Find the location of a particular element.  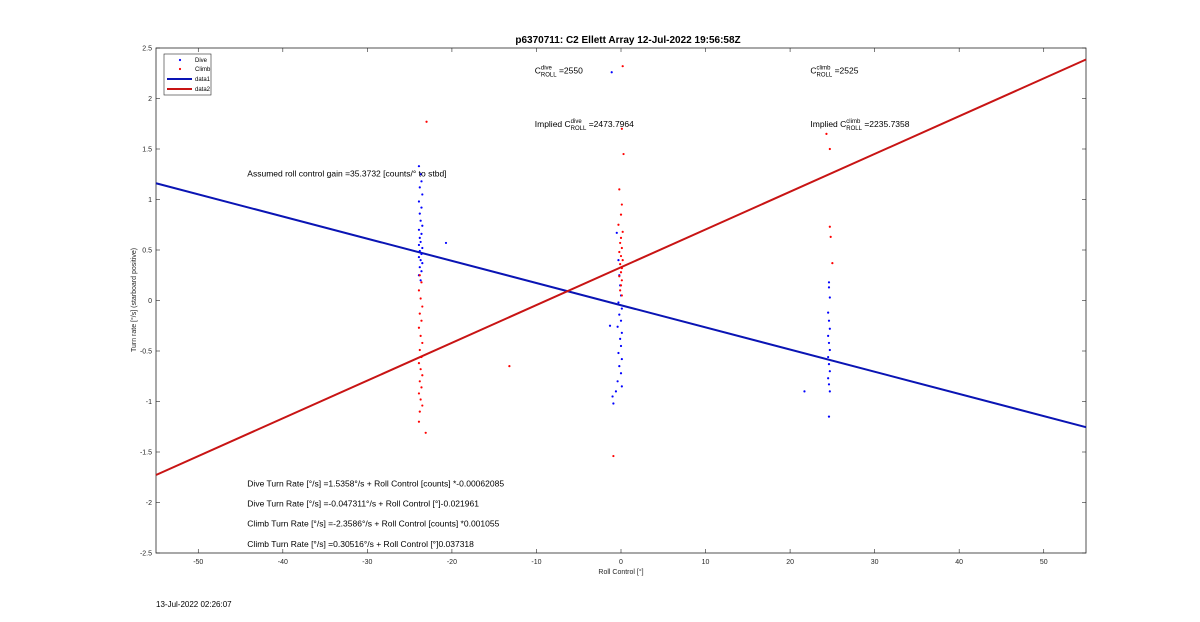

footer-timestamp: 13-Jul-2022 02:26:07 is located at coordinates (194, 604).